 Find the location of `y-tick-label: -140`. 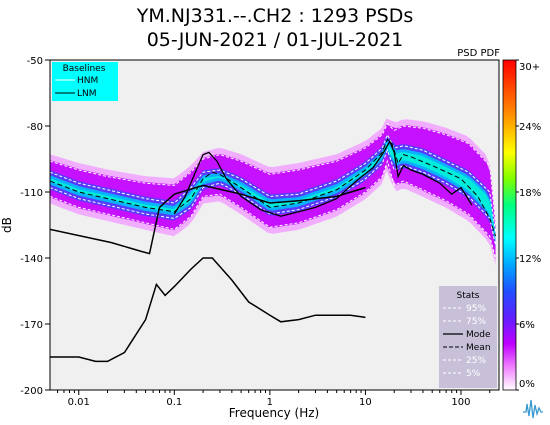

y-tick-label: -140 is located at coordinates (31, 259).